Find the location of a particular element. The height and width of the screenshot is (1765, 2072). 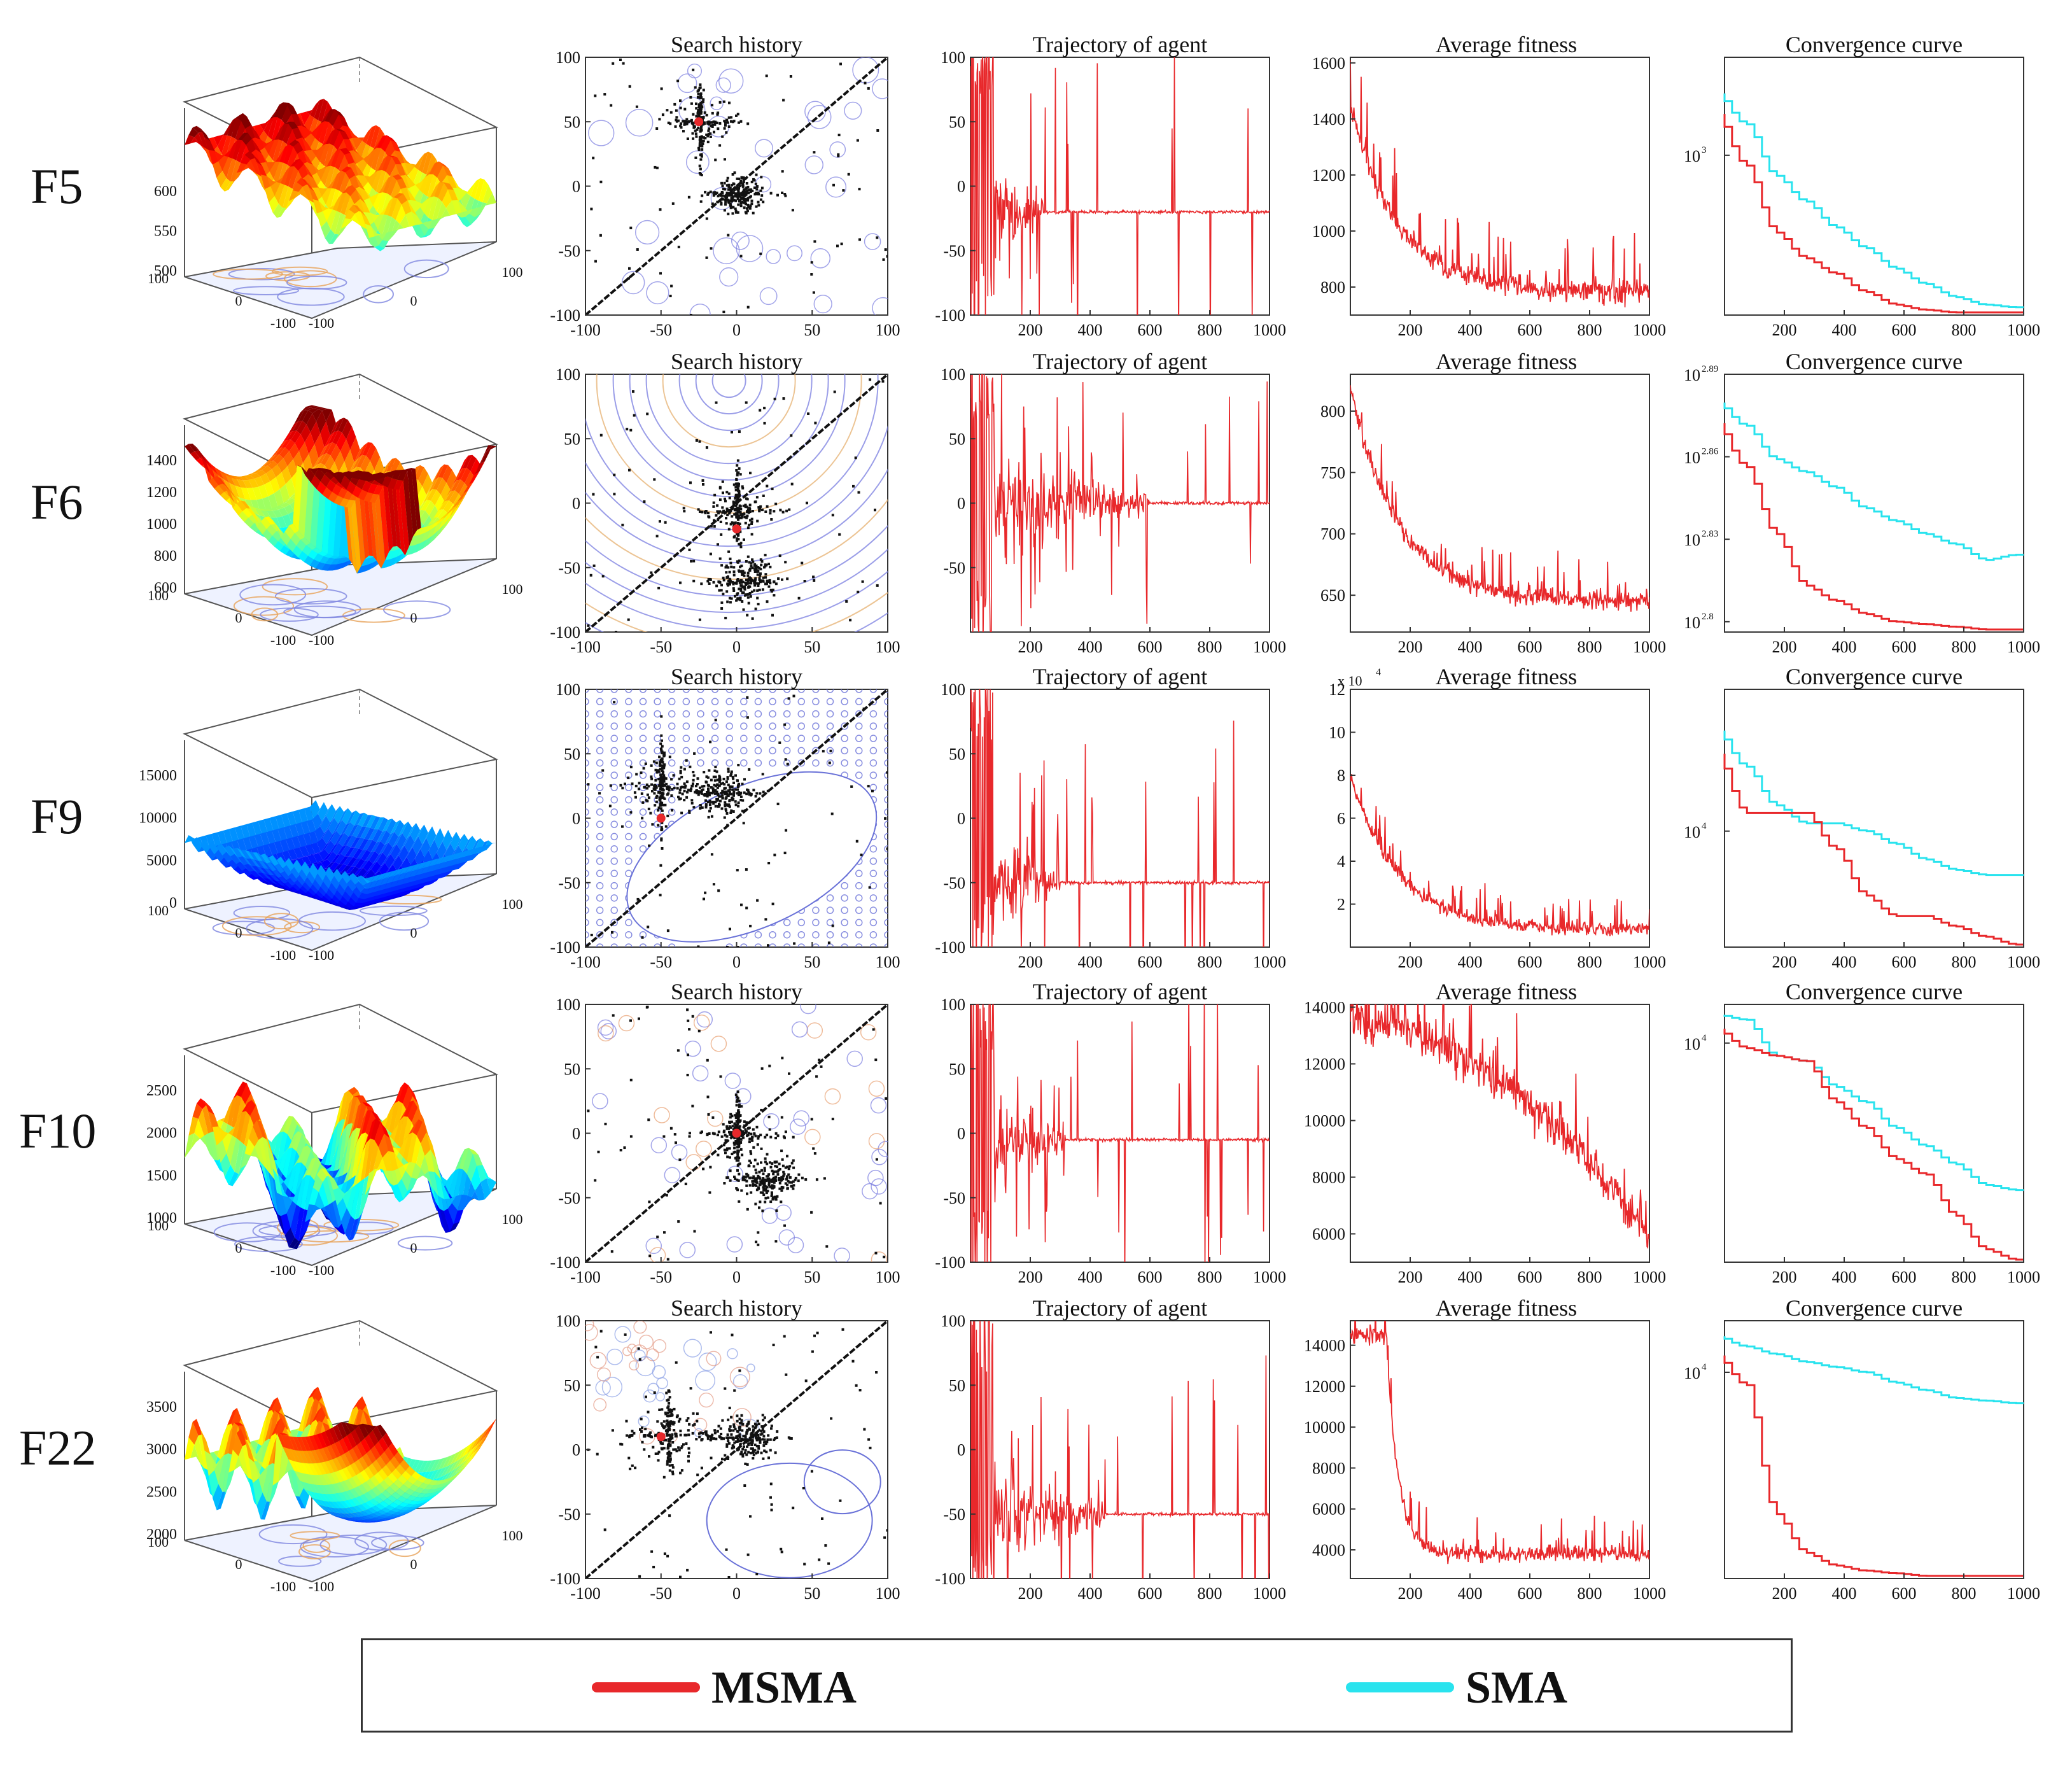

x-tick-label: 400 is located at coordinates (1090, 330).